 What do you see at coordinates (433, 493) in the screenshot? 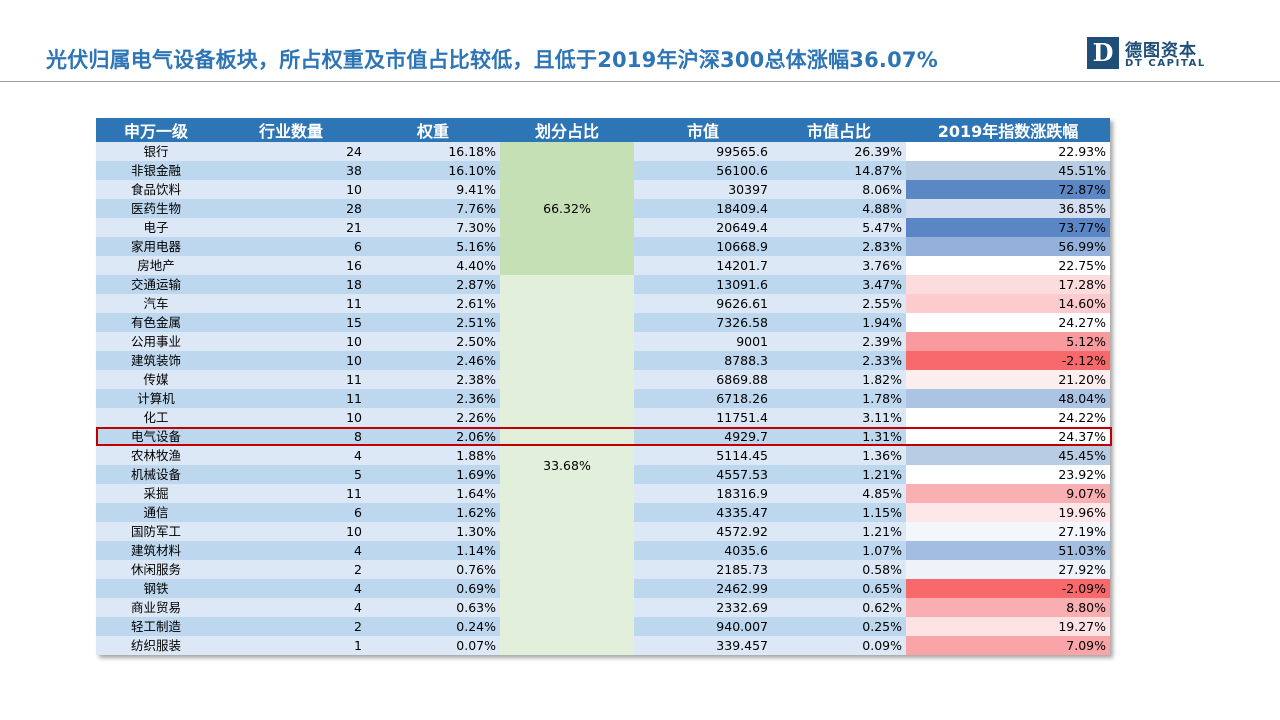
I see `weight-cell: 1.64%` at bounding box center [433, 493].